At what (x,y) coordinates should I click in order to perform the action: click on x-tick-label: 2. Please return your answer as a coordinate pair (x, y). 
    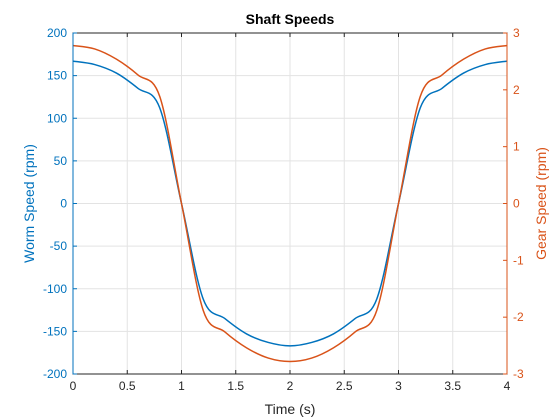
    Looking at the image, I should click on (290, 386).